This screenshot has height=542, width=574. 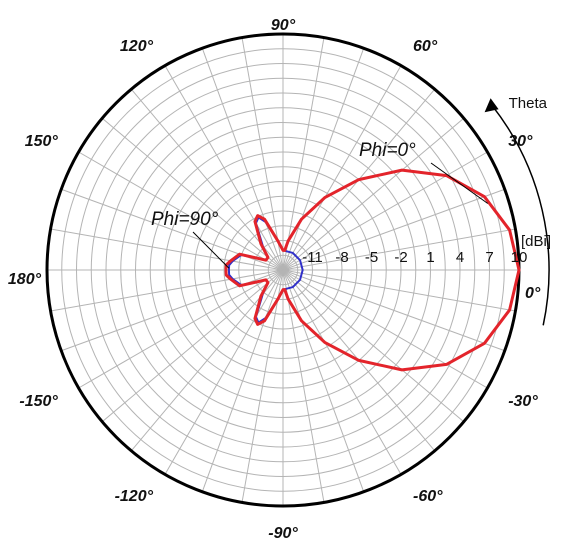 What do you see at coordinates (371, 257) in the screenshot?
I see `radial-tick-label: -5` at bounding box center [371, 257].